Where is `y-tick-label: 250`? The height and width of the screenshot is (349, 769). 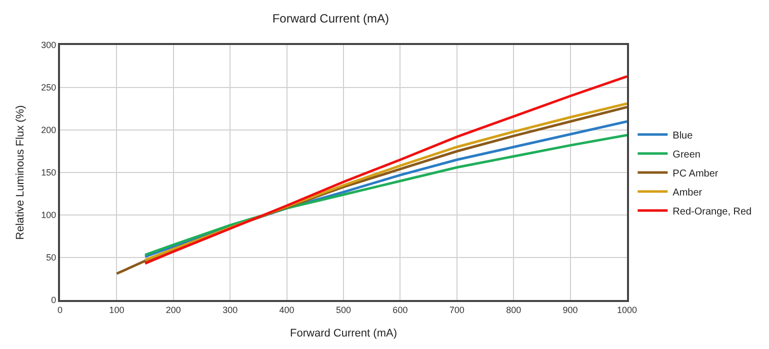
y-tick-label: 250 is located at coordinates (48, 87).